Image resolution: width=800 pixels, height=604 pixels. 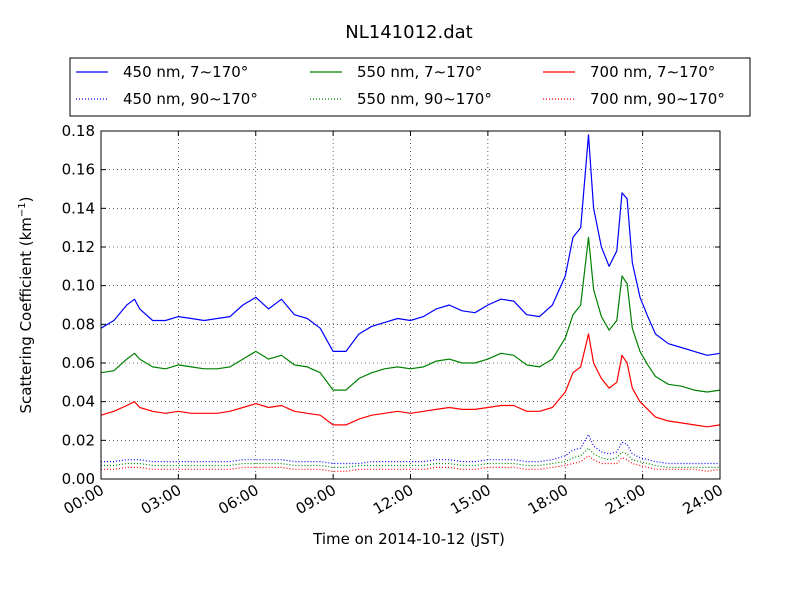 What do you see at coordinates (78, 208) in the screenshot?
I see `y-tick-label: 0.14` at bounding box center [78, 208].